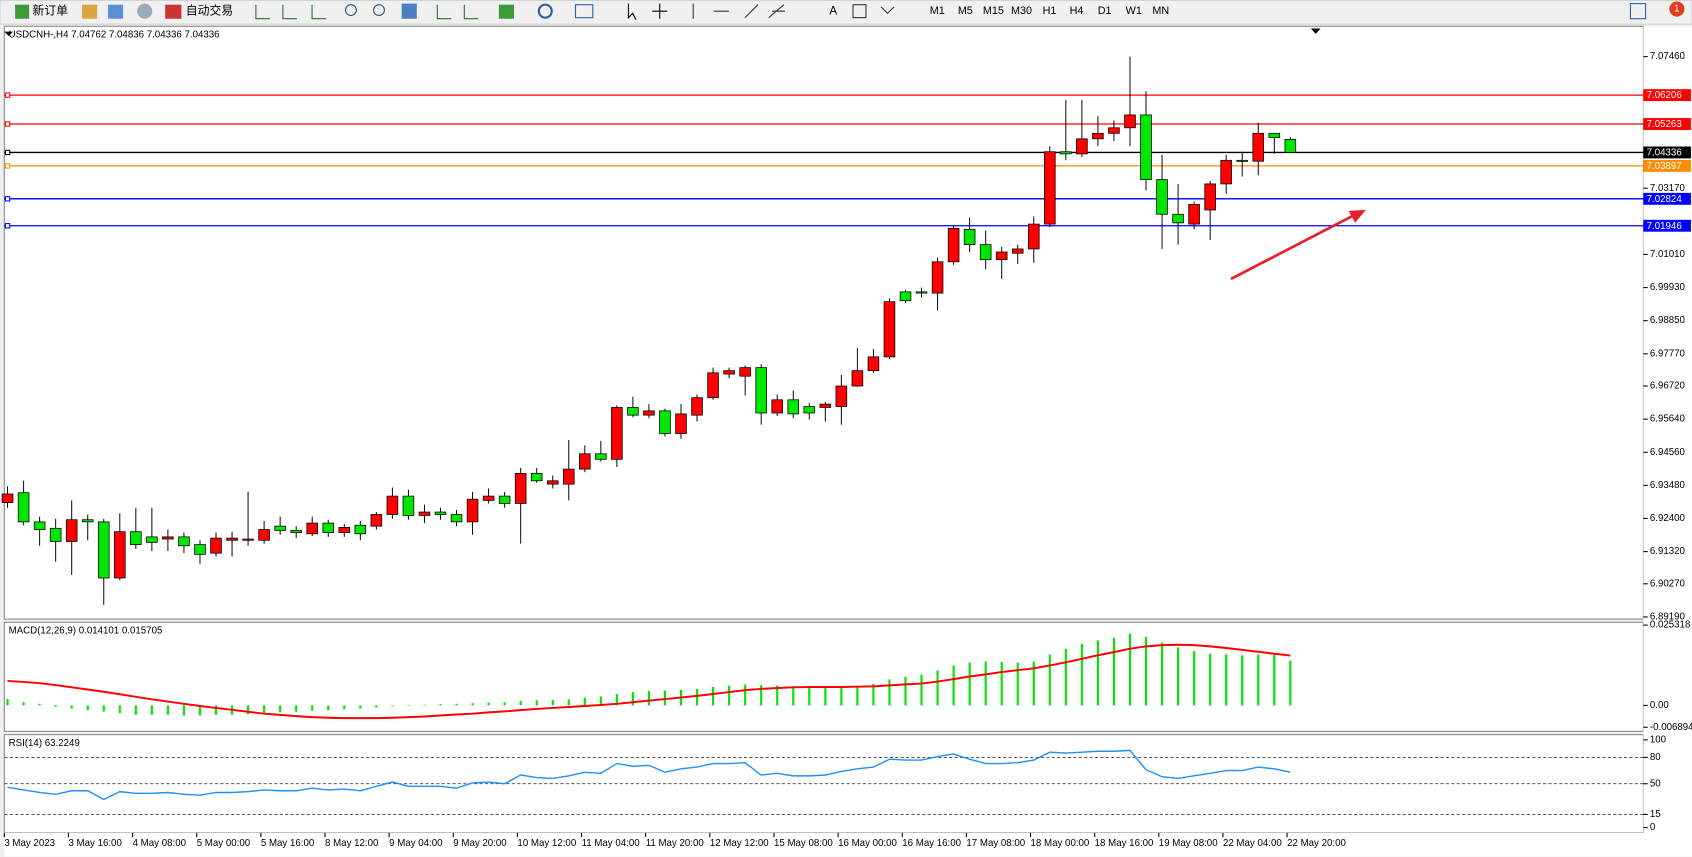 The height and width of the screenshot is (857, 1692). Describe the element at coordinates (416, 843) in the screenshot. I see `x-tick-label: 9 May 04:00` at that location.